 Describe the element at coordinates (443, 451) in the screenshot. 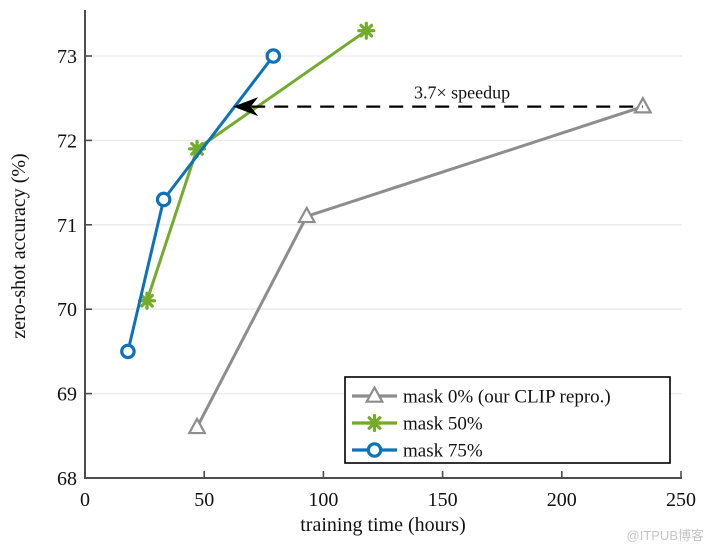

I see `legend-item-label: mask 75%` at that location.